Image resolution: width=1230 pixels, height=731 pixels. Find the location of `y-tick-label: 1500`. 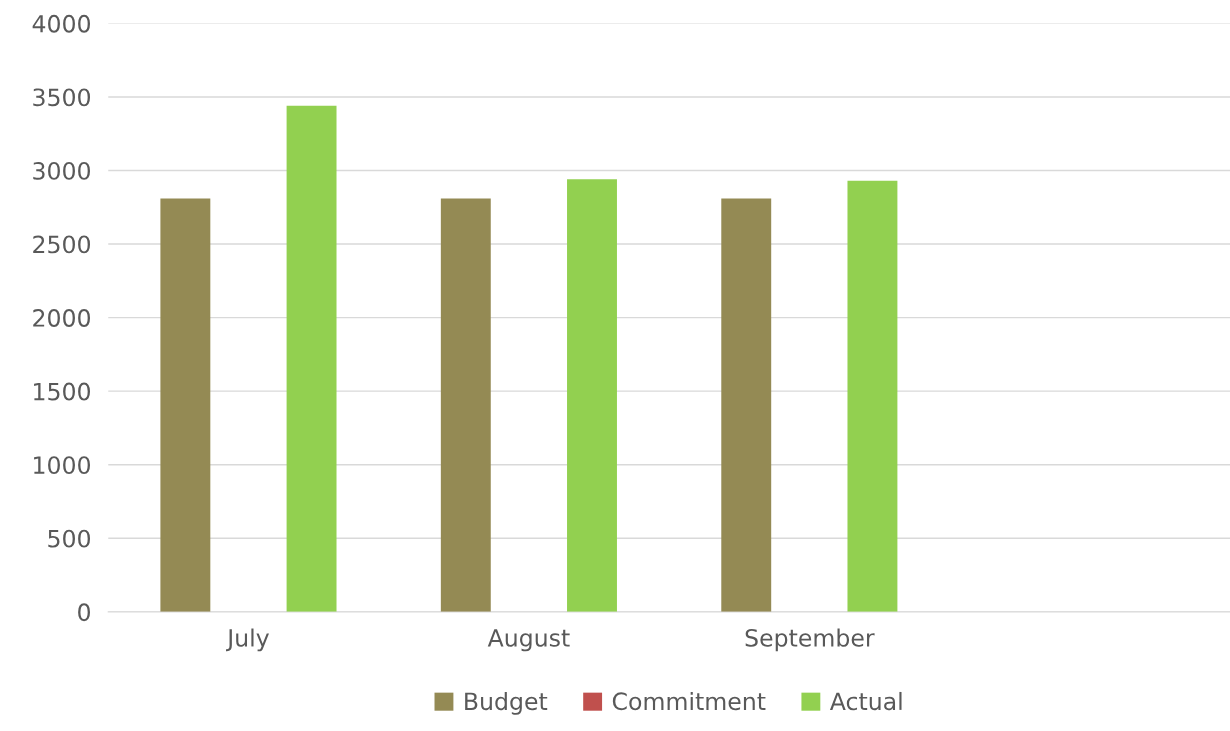

y-tick-label: 1500 is located at coordinates (62, 391).